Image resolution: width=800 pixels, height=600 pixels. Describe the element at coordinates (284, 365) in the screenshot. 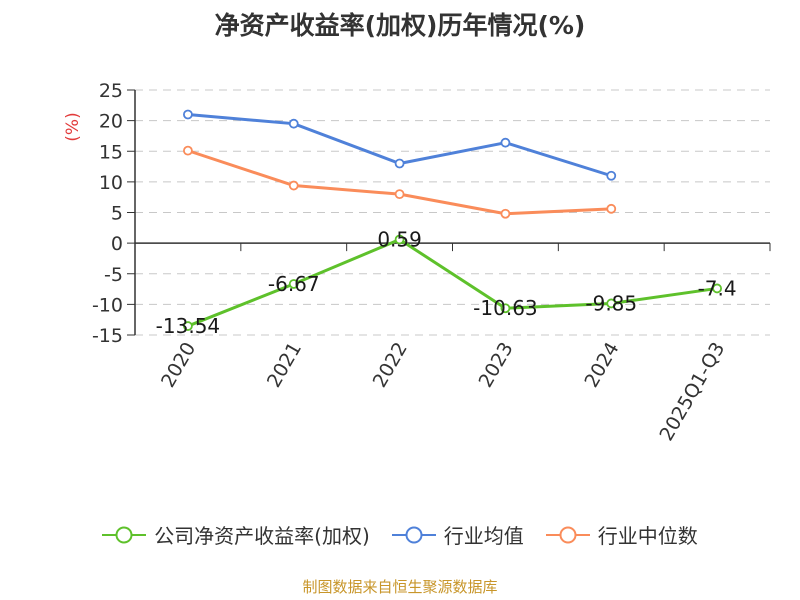

I see `x-tick-label: 2021` at that location.